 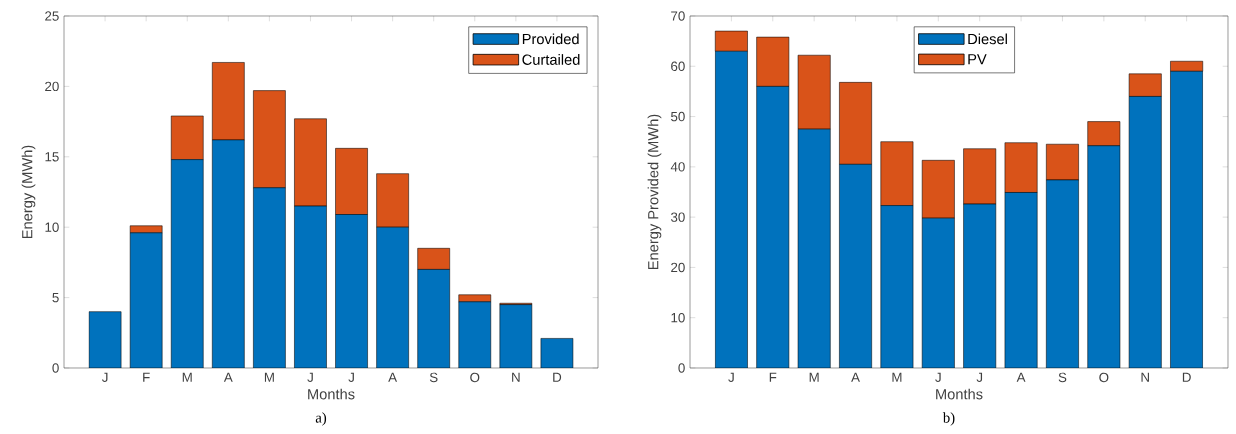 I want to click on legend-label: Curtailed, so click(x=551, y=59).